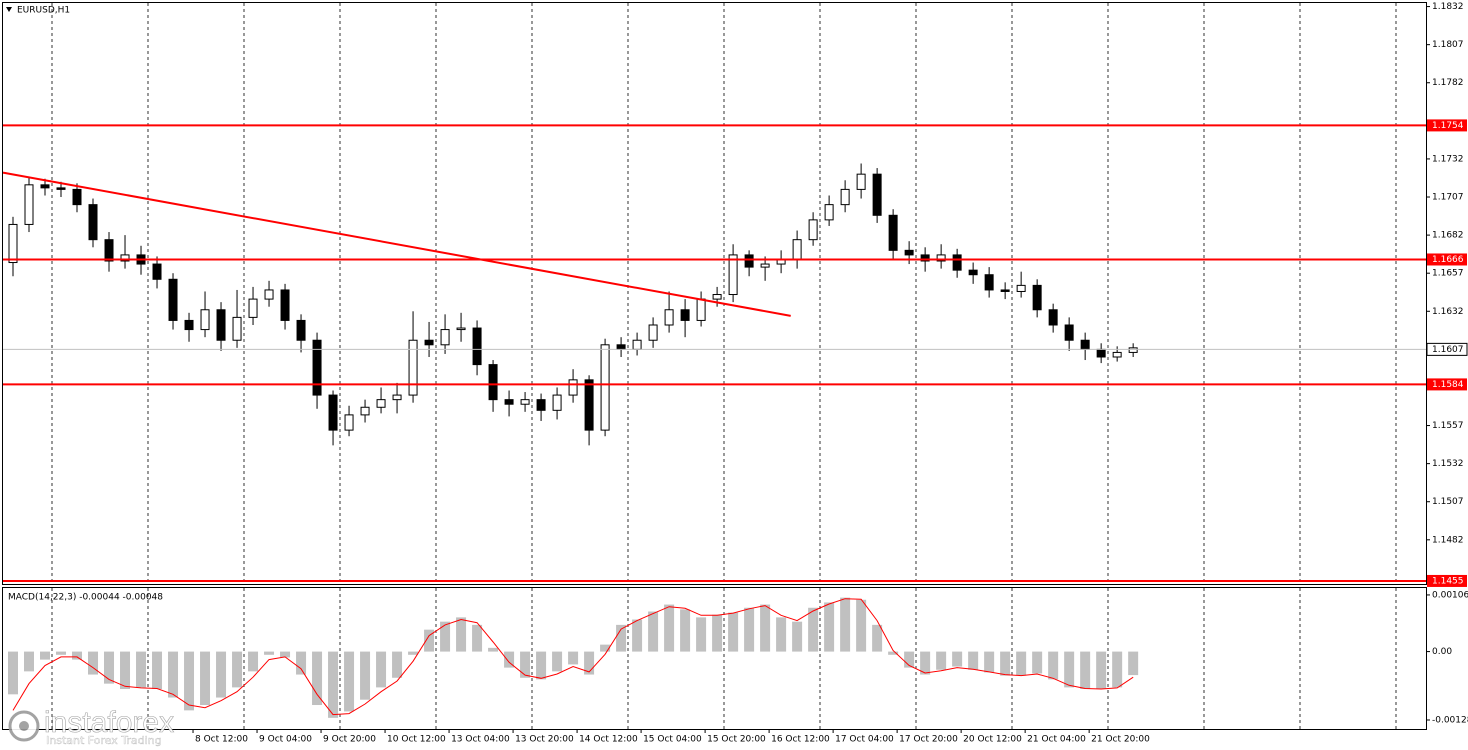  What do you see at coordinates (109, 722) in the screenshot?
I see `logo-name: instaforex` at bounding box center [109, 722].